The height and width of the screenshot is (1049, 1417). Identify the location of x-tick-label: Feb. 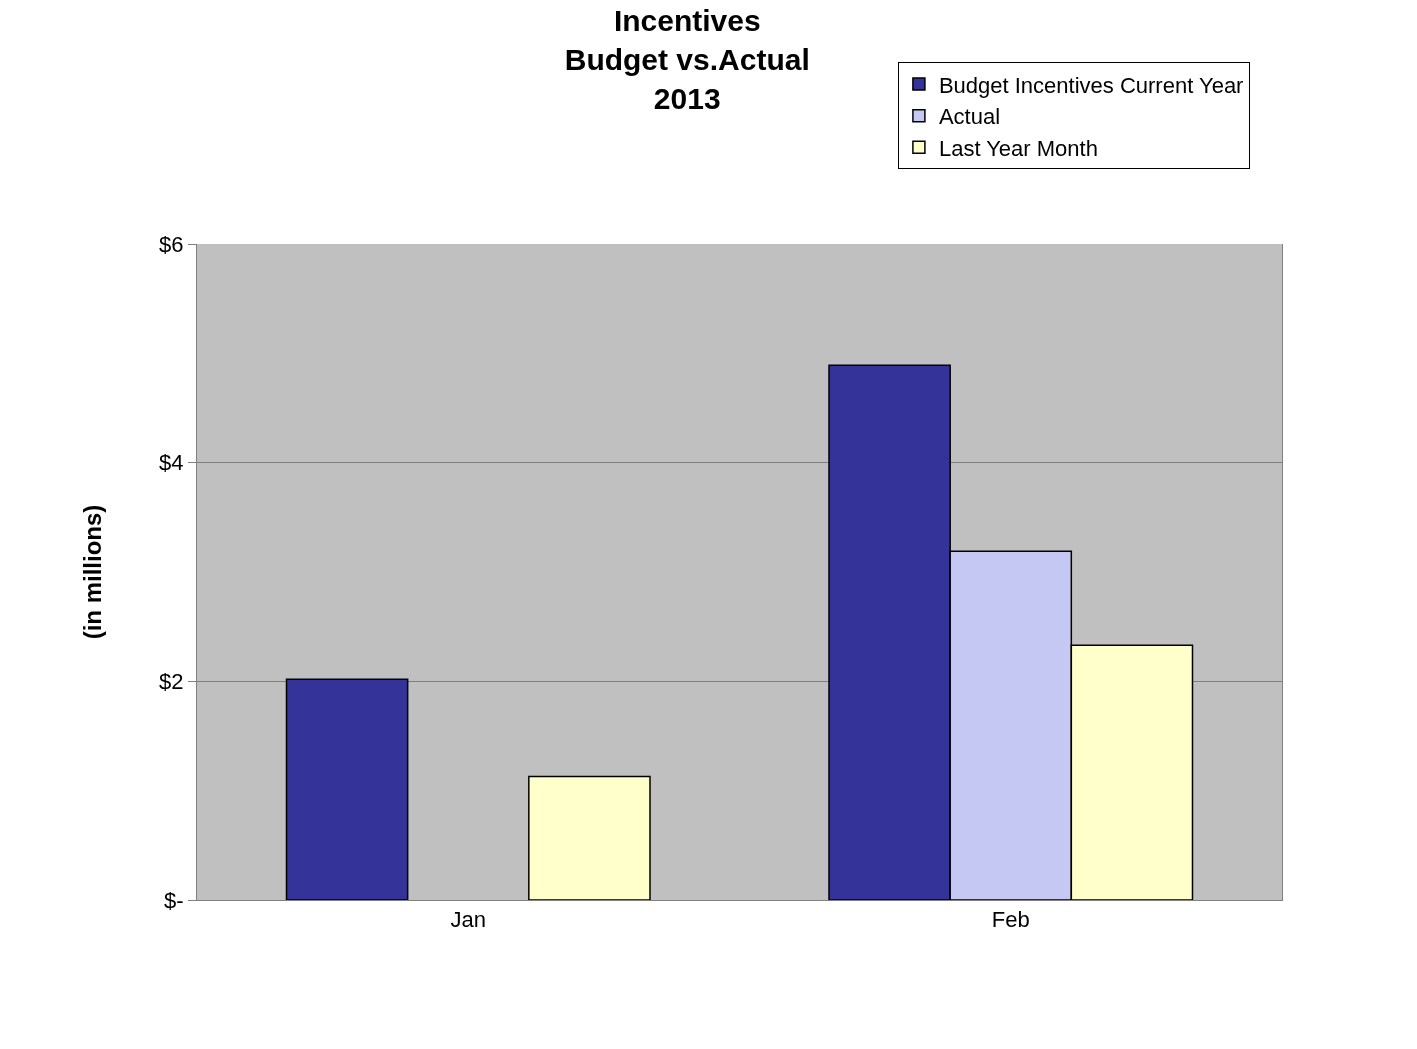
(1010, 920).